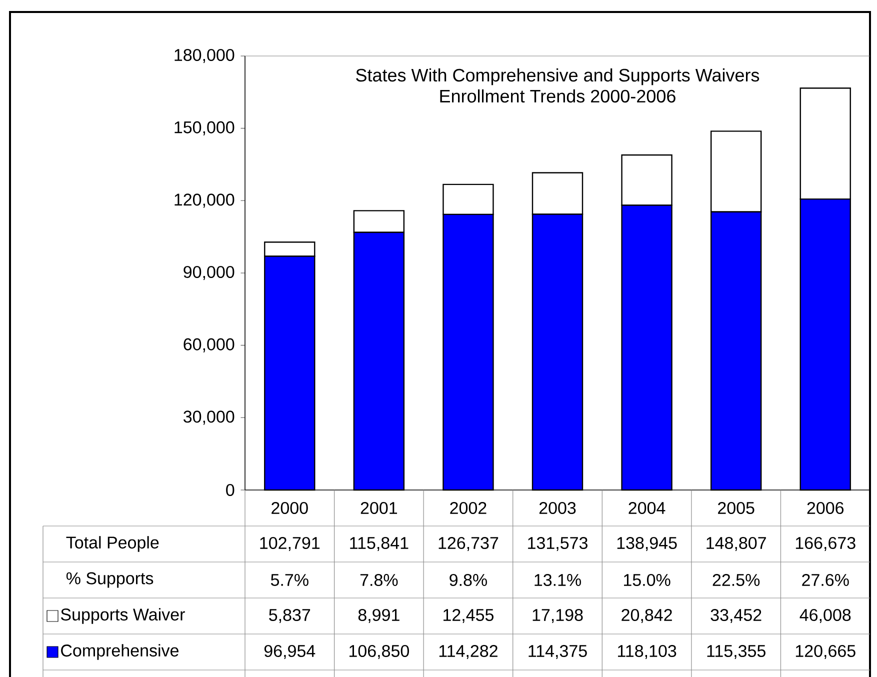 The width and height of the screenshot is (877, 677). What do you see at coordinates (558, 96) in the screenshot?
I see `text: Enrollment Trends 2000-2006` at bounding box center [558, 96].